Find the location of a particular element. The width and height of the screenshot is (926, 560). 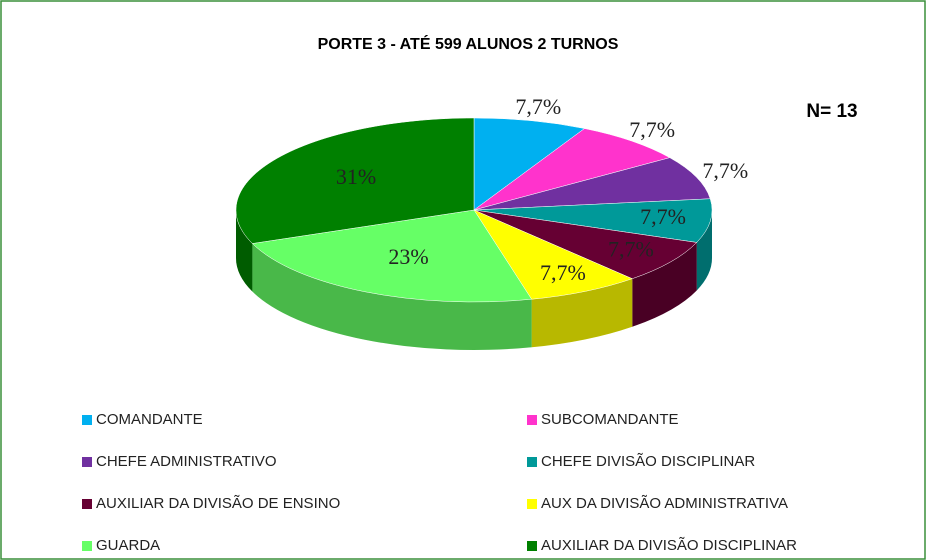

legend-label: COMANDANTE is located at coordinates (149, 419).